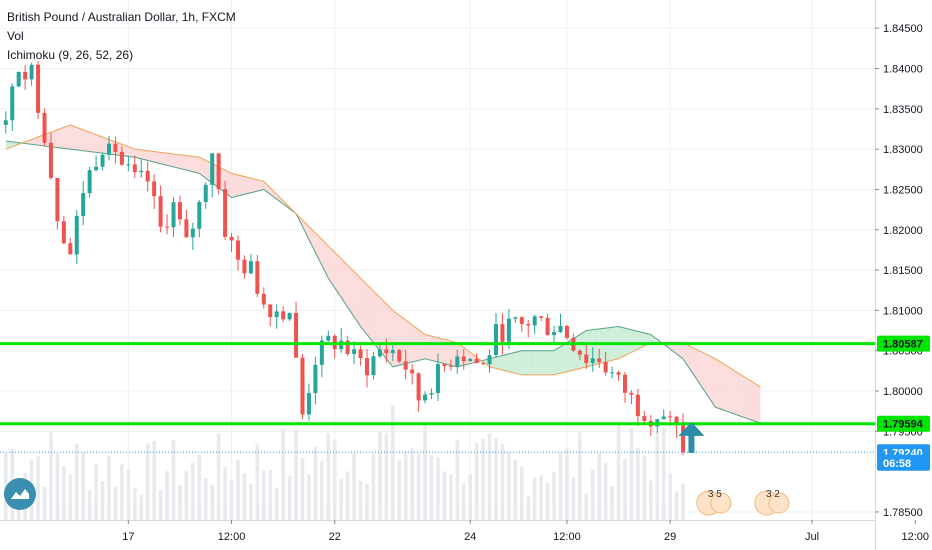  What do you see at coordinates (772, 502) in the screenshot?
I see `event-marker-icon: 3 2` at bounding box center [772, 502].